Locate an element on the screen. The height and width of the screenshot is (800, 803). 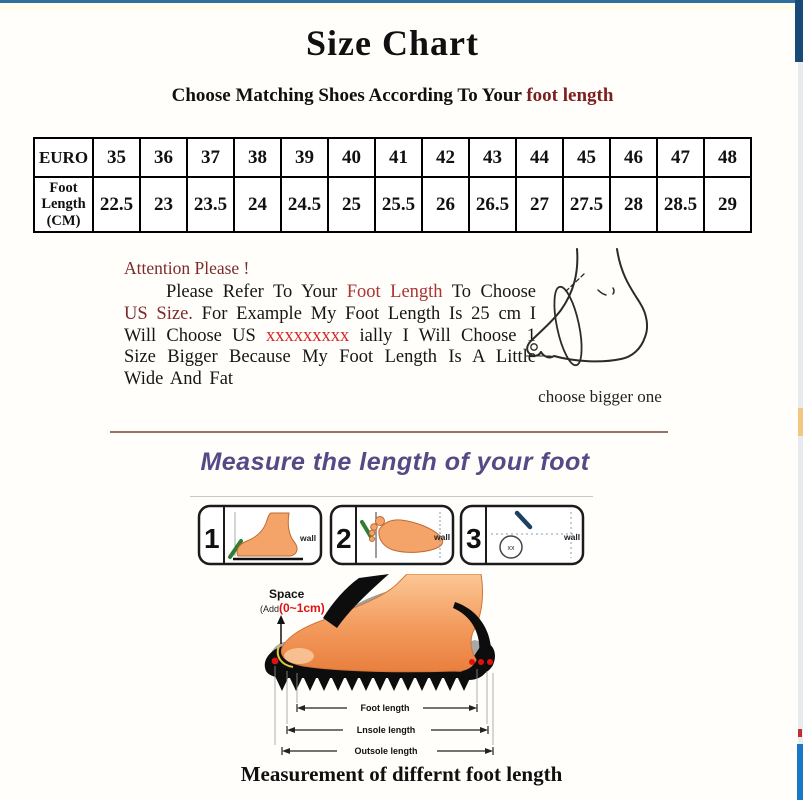
circle-glyph: xx is located at coordinates (512, 548).